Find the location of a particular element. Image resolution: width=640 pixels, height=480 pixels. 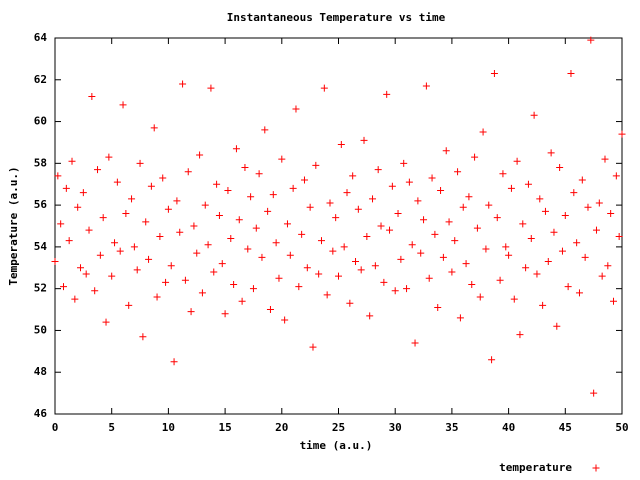

y-tick-label: 52 is located at coordinates (40, 288).